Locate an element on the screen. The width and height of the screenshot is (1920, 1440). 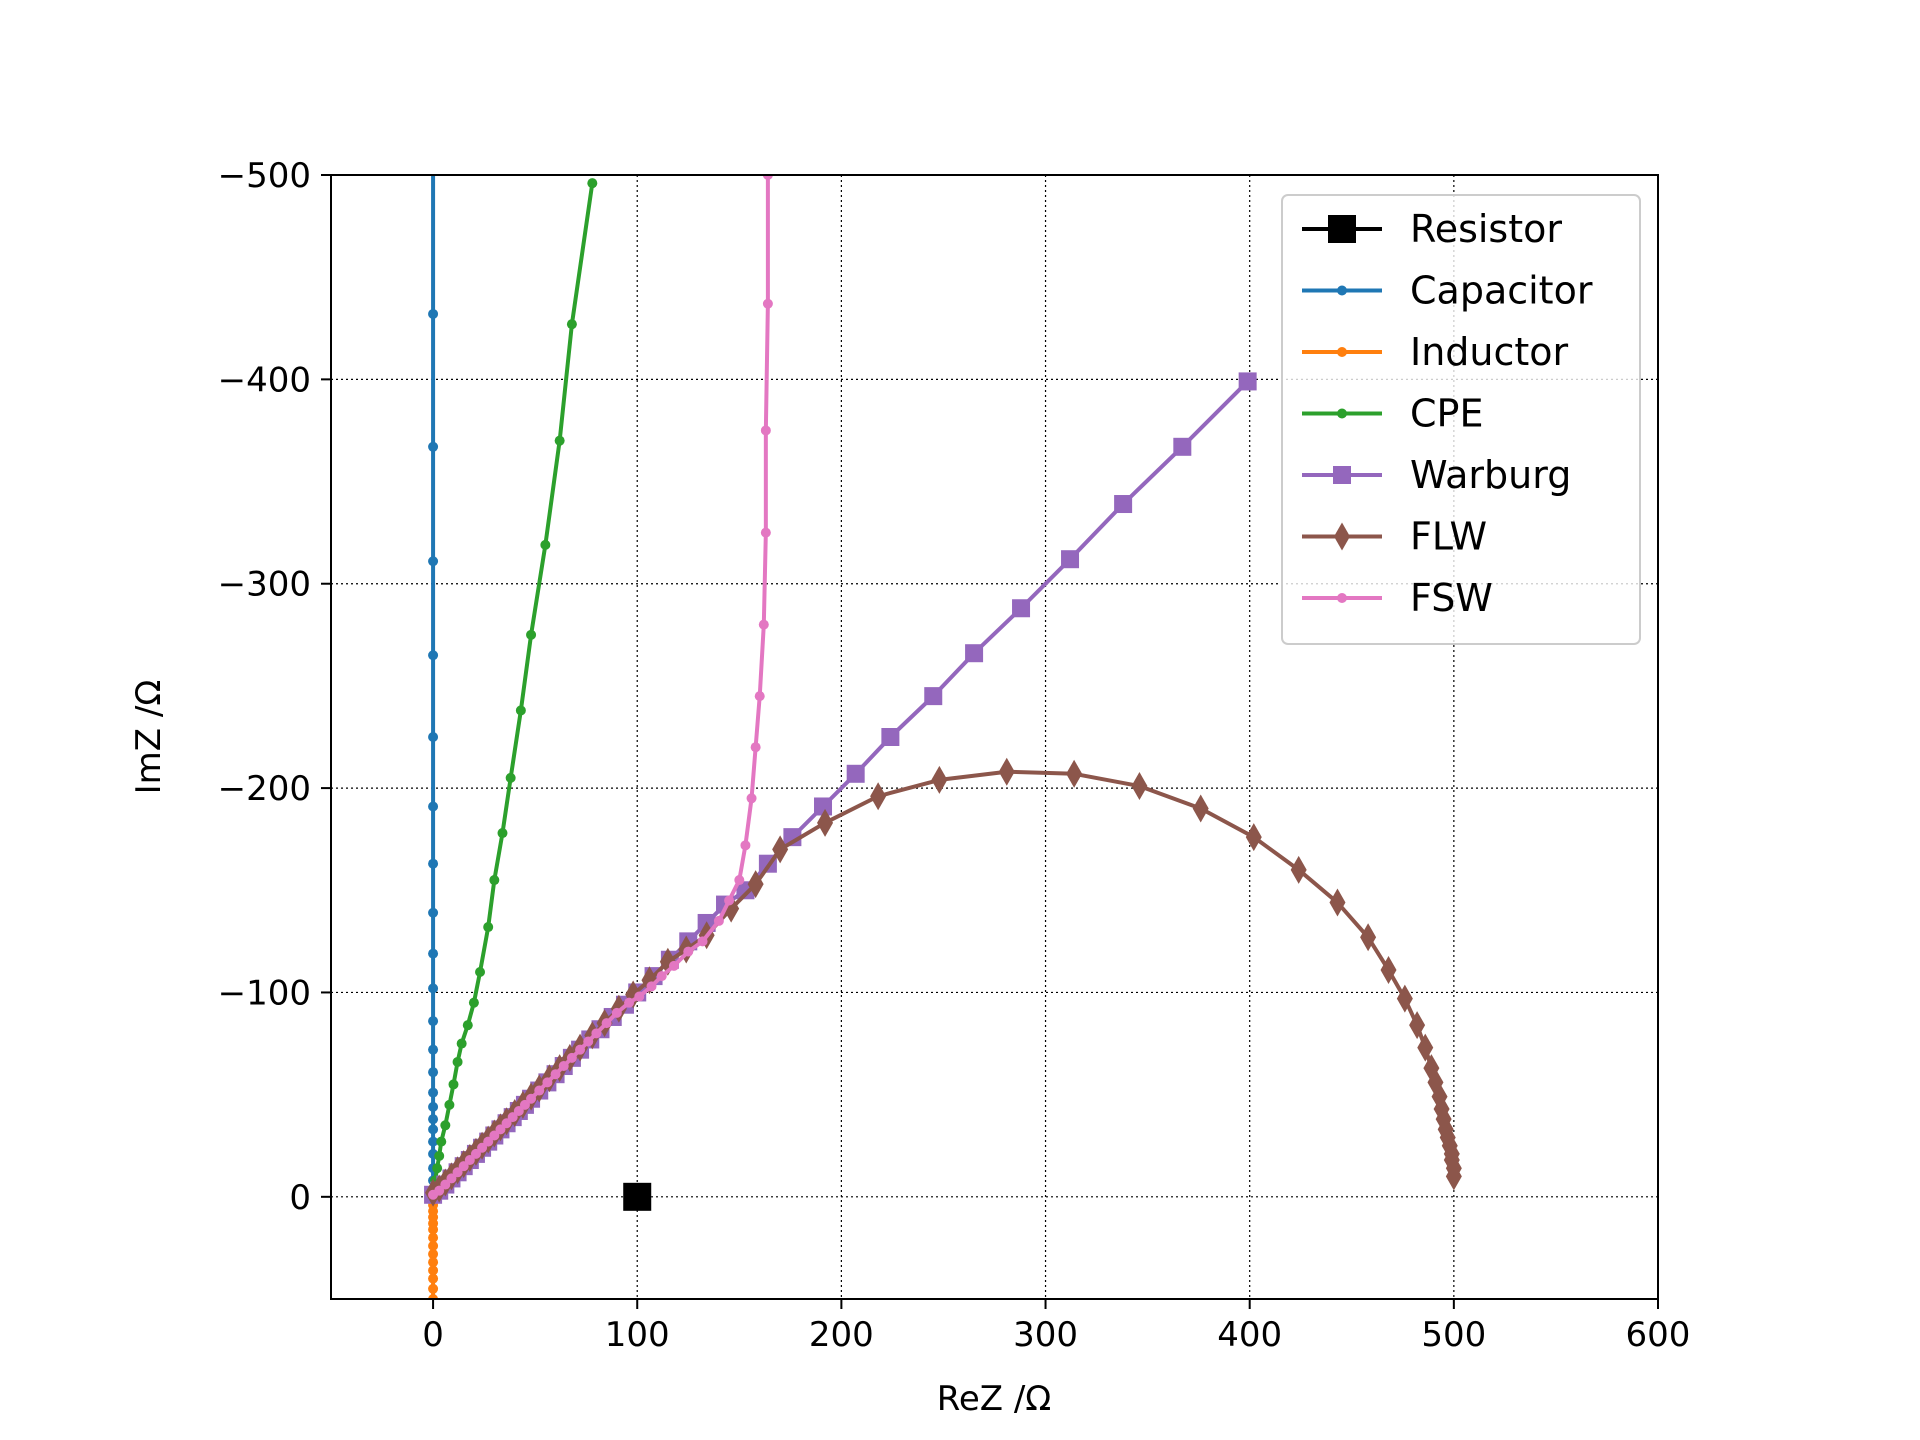
y-axis-label: ImZ /Ω is located at coordinates (149, 737).